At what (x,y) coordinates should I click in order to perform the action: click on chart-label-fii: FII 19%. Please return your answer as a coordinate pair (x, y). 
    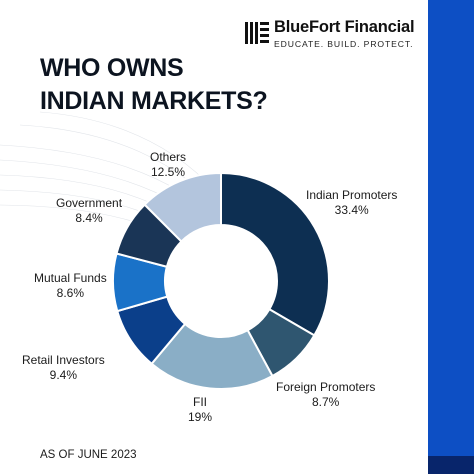
    Looking at the image, I should click on (200, 410).